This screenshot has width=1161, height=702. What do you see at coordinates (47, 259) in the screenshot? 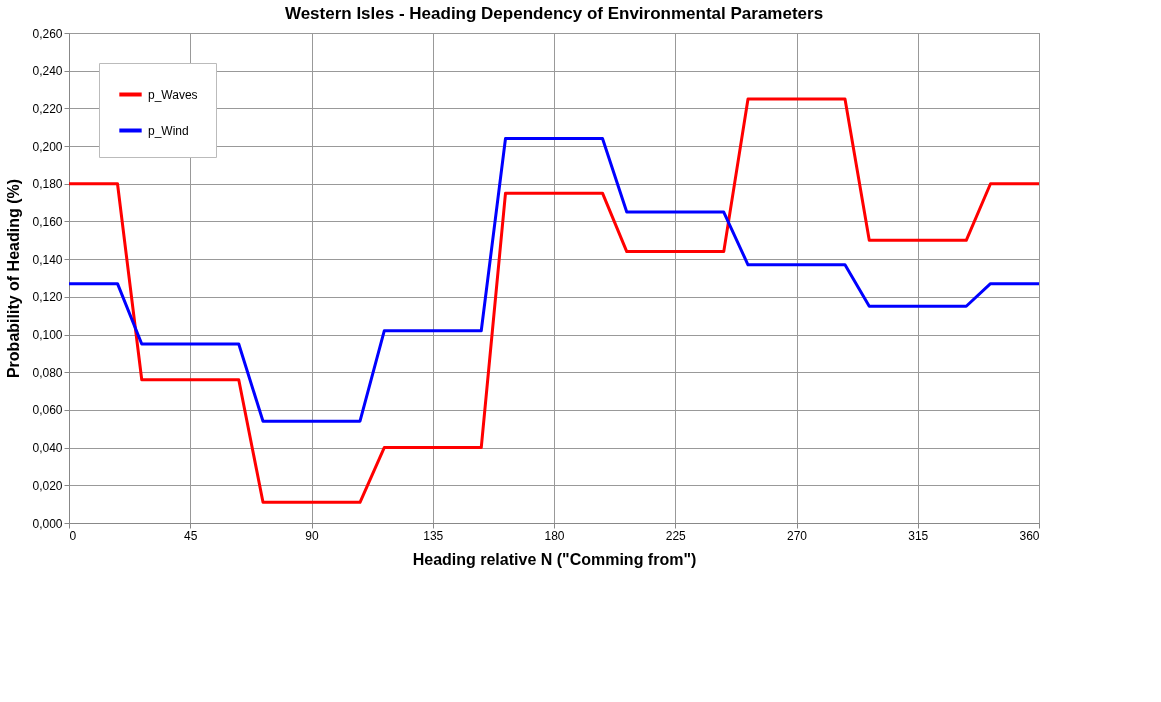
I see `y-tick-label: 0,140` at bounding box center [47, 259].